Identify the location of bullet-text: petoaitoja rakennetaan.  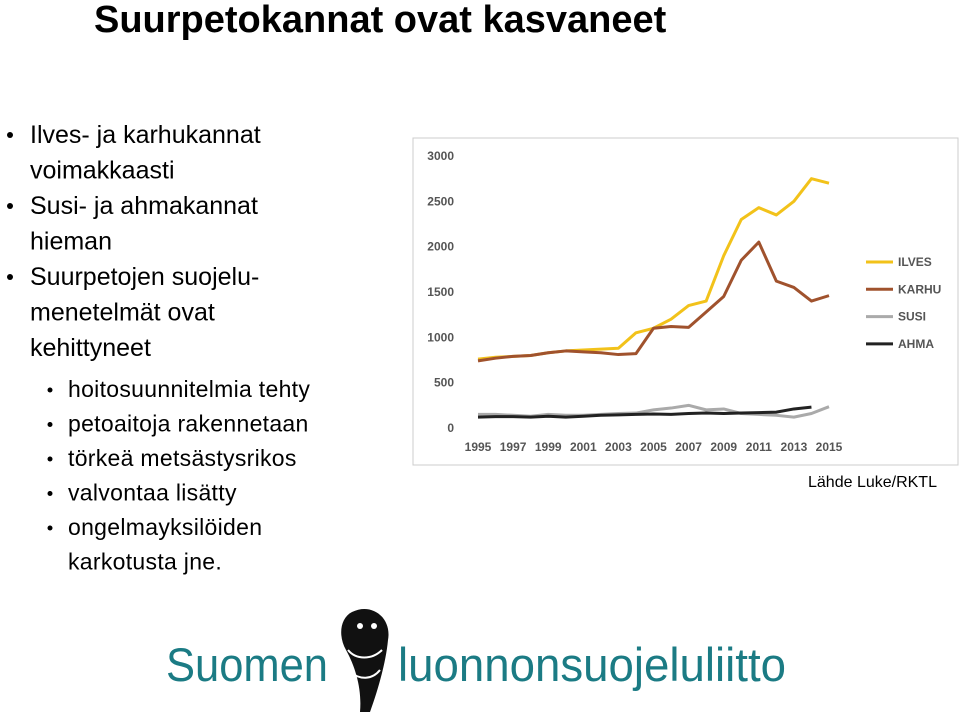
(188, 424).